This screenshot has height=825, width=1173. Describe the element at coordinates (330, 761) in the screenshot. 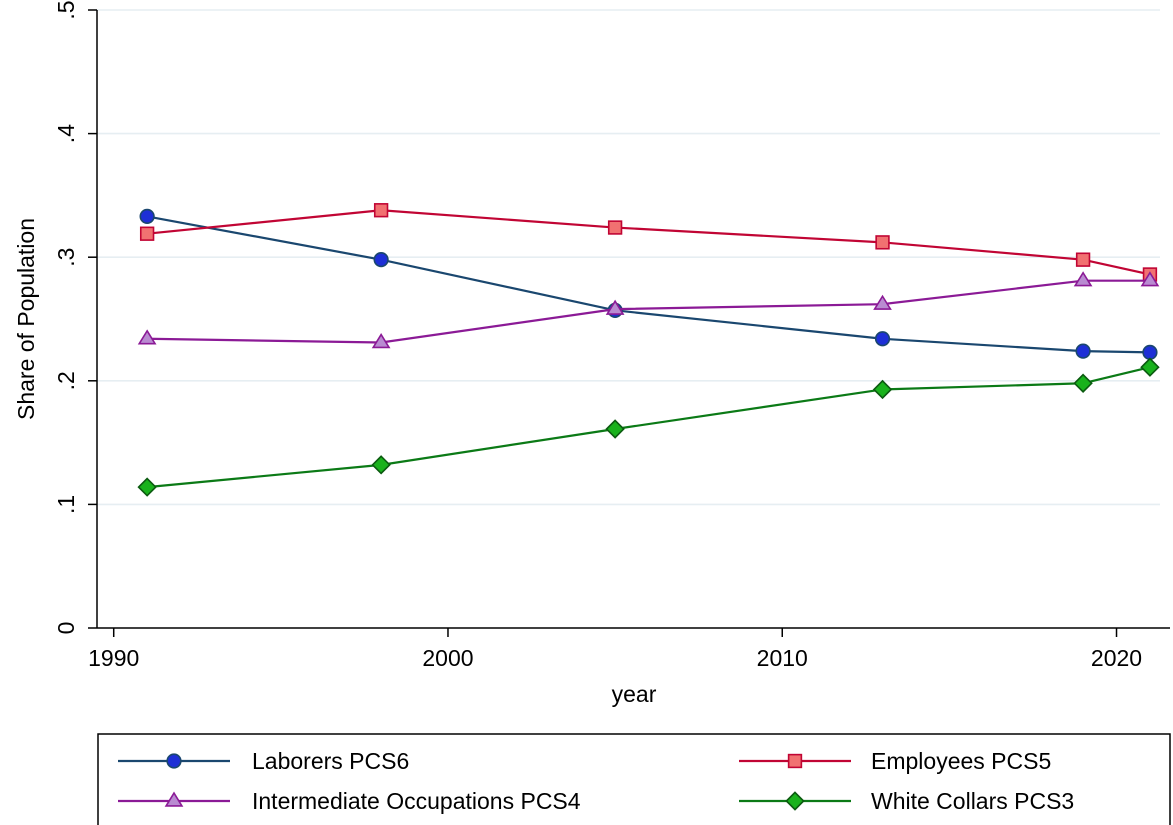

I see `legend-label: Laborers PCS6` at that location.